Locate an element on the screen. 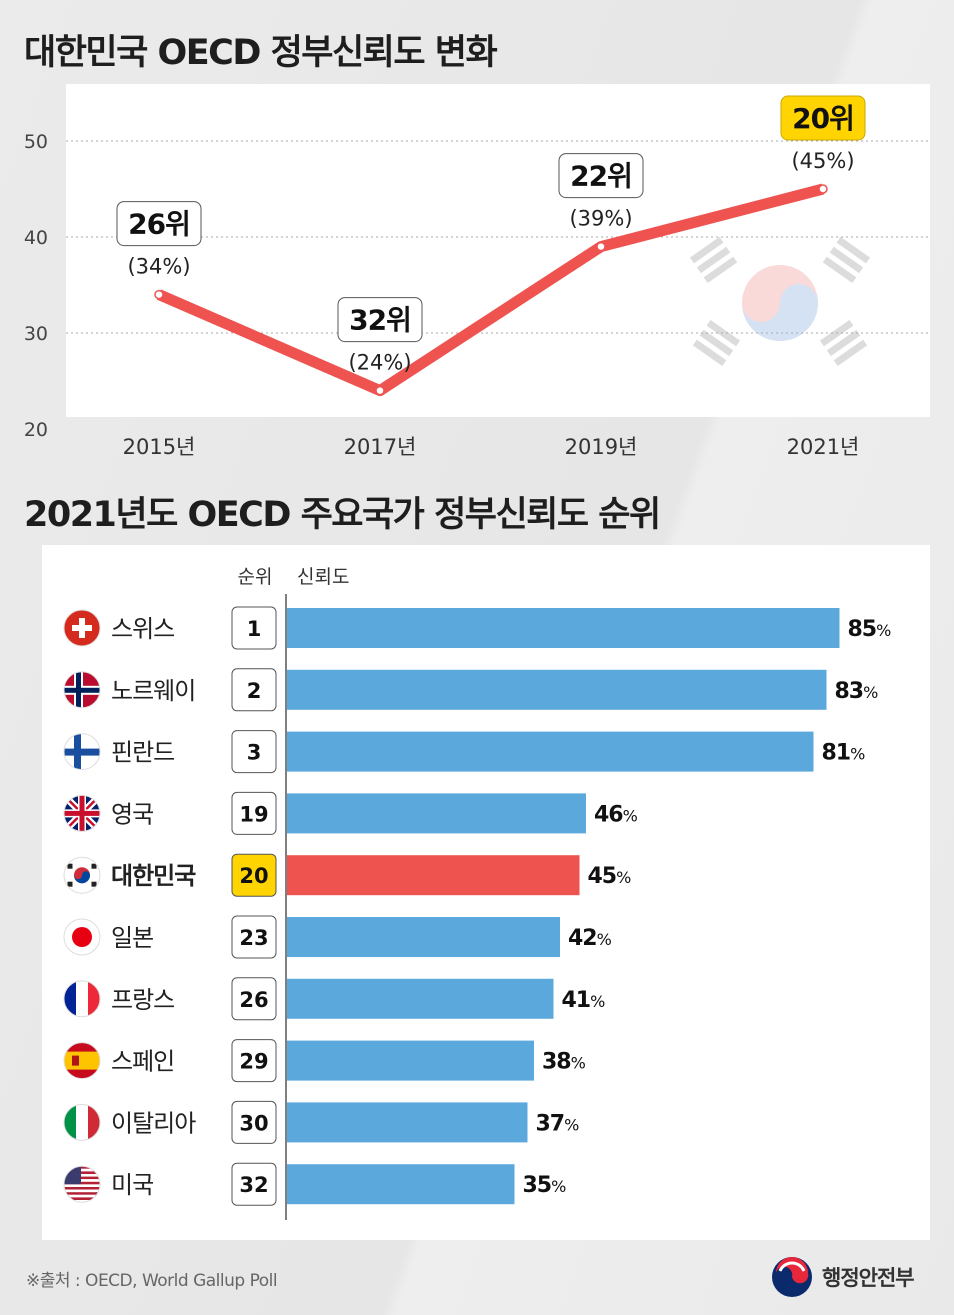  rank-value: 1 is located at coordinates (254, 629).